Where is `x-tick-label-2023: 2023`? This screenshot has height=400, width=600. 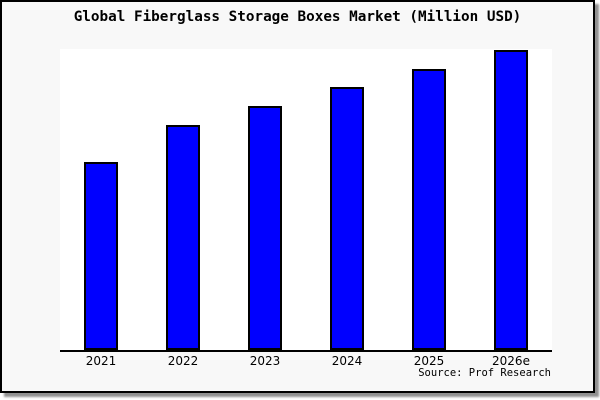 x-tick-label-2023: 2023 is located at coordinates (265, 361).